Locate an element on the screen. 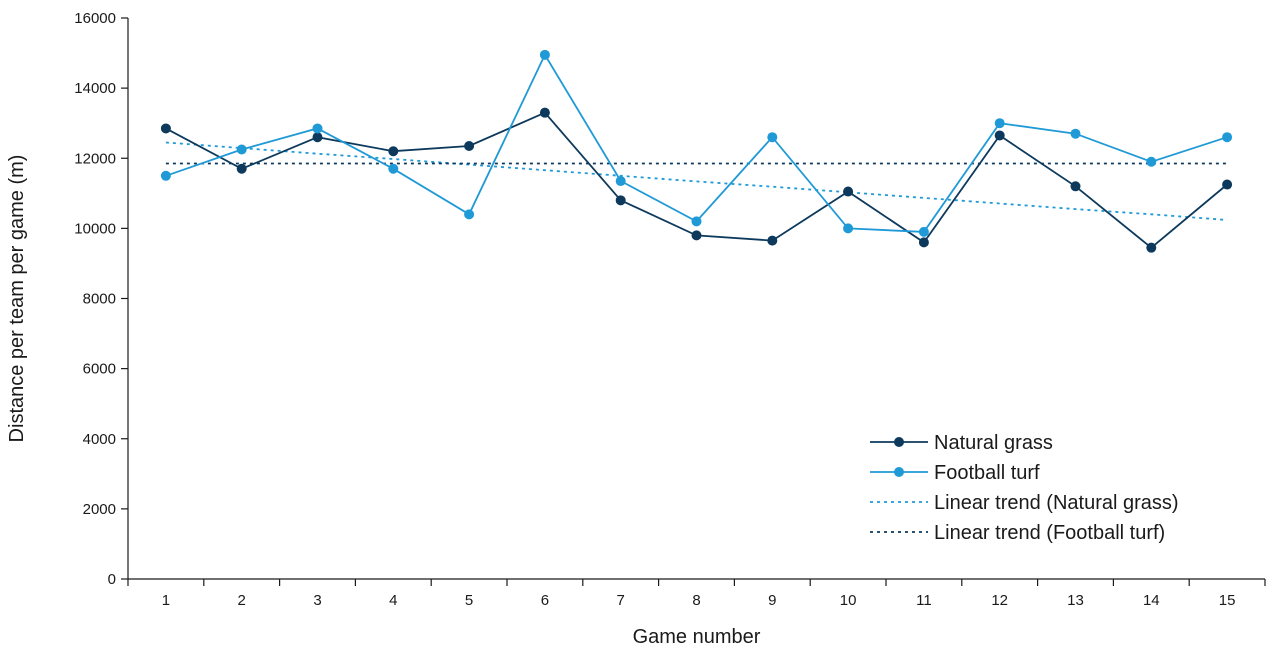  x-tick-label: 1 is located at coordinates (166, 600).